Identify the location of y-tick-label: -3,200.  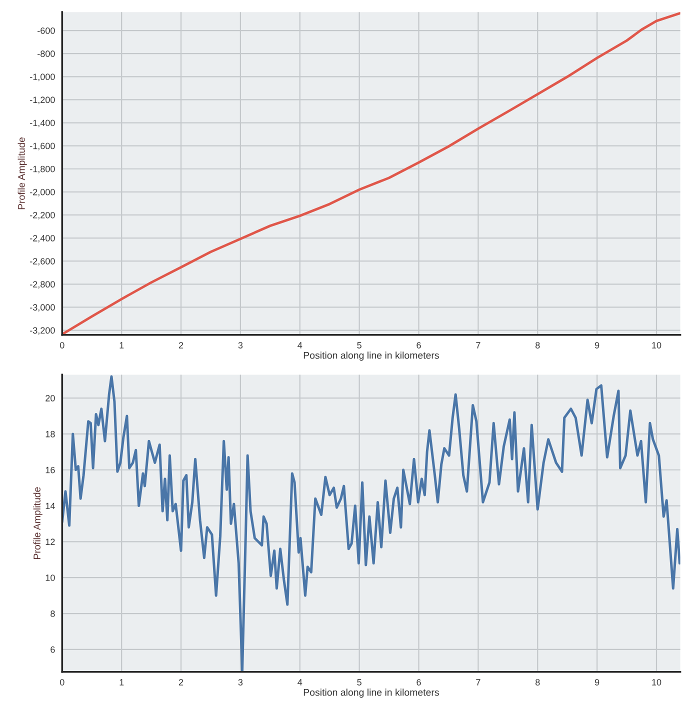
(42, 331).